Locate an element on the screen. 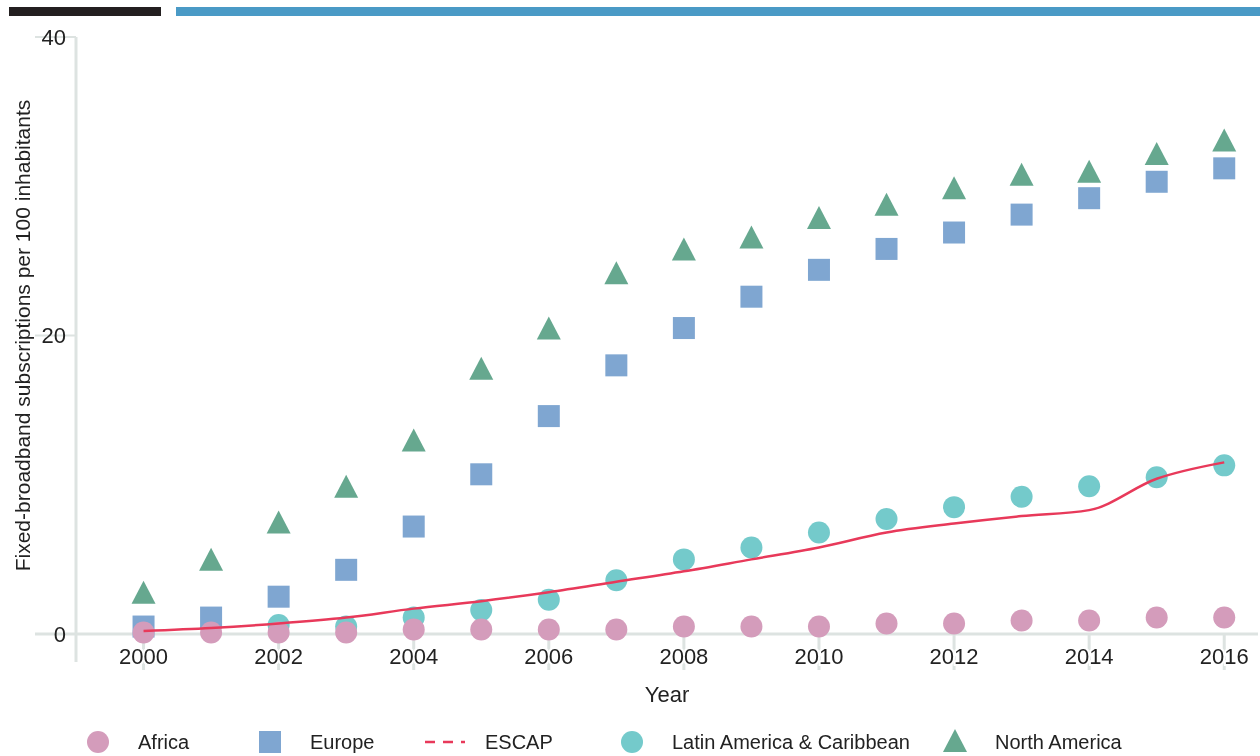  legend-label: North America is located at coordinates (1059, 742).